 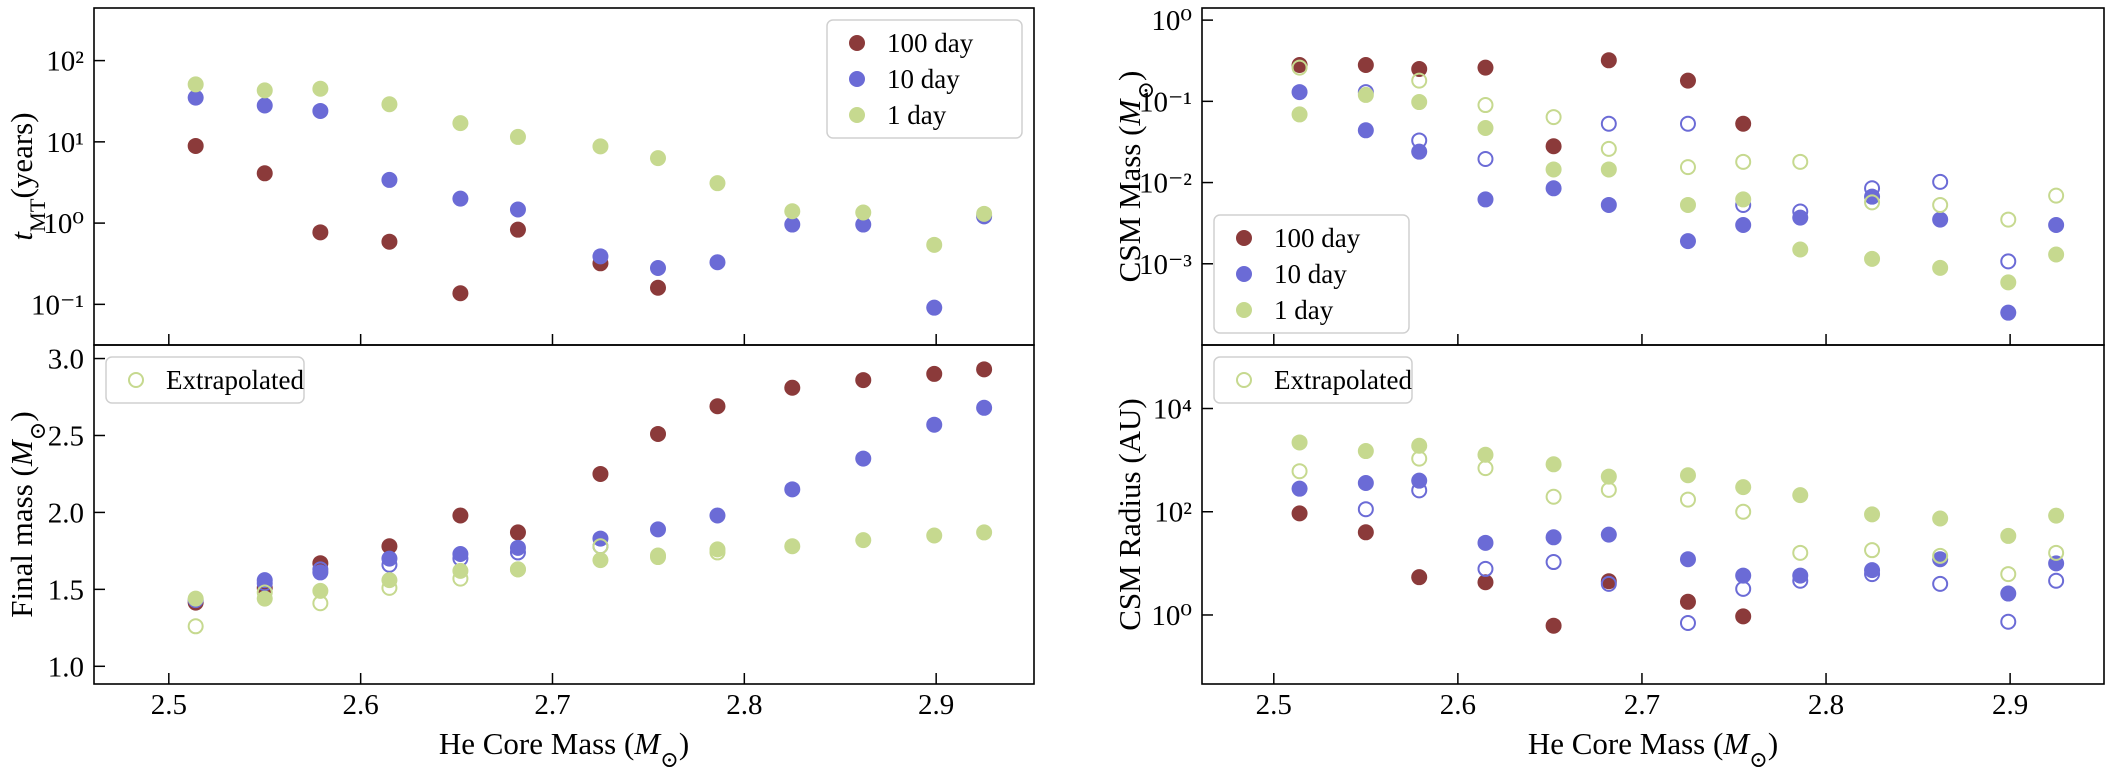 I want to click on label-part: (years), so click(x=21, y=155).